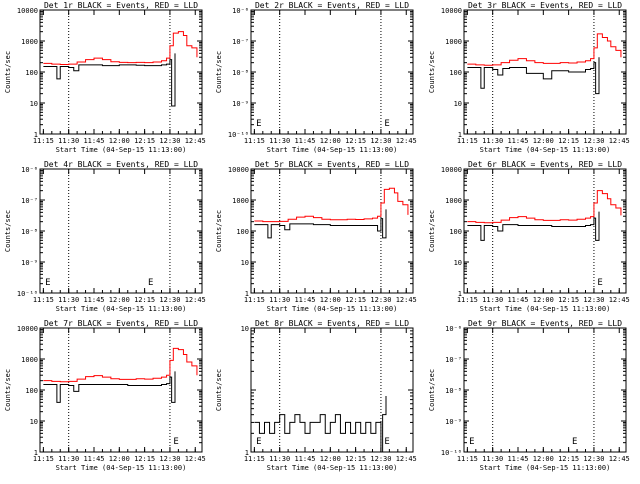 This screenshot has width=640, height=484. Describe the element at coordinates (545, 164) in the screenshot. I see `panel-title: Det 6r BLACK = Events, RED = LLD` at that location.